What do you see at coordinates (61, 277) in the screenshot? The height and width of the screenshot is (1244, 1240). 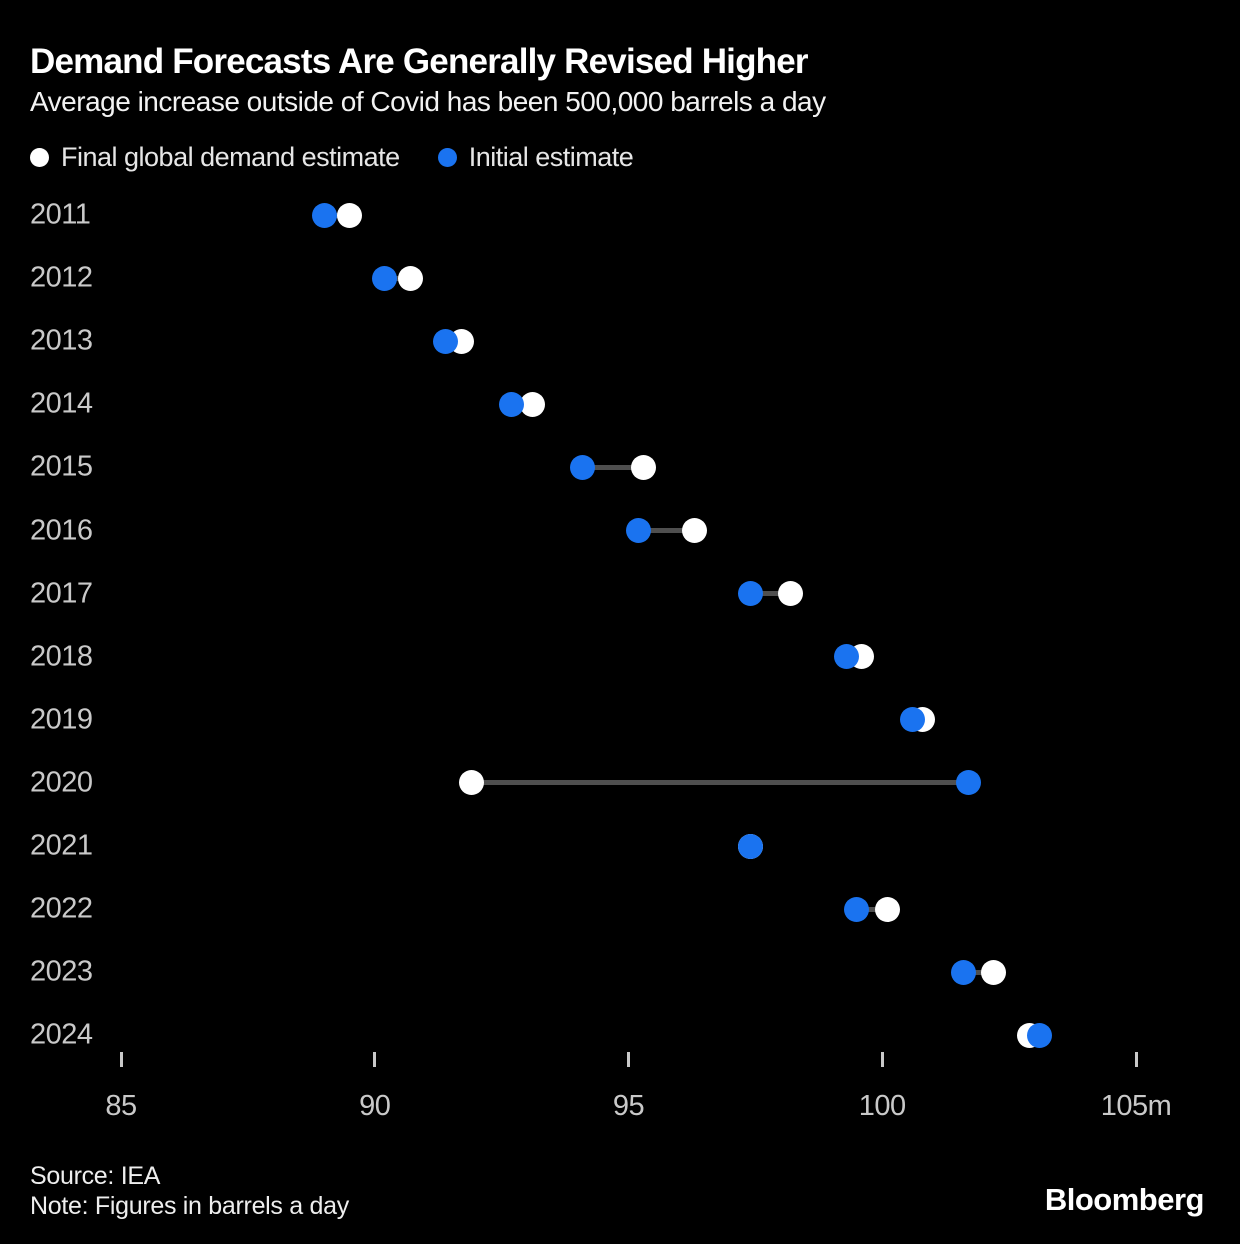 I see `year-label: 2012` at bounding box center [61, 277].